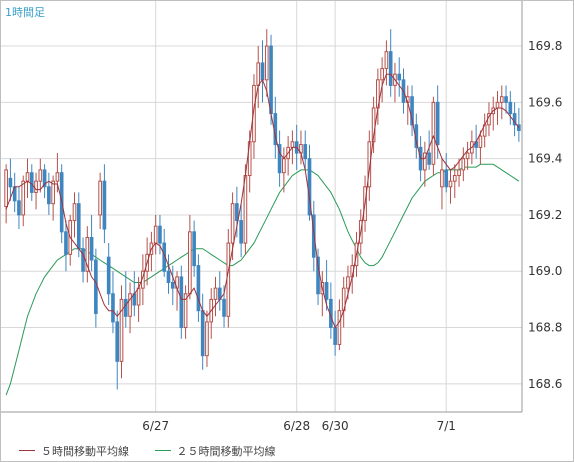 The width and height of the screenshot is (574, 462). I want to click on legend-ma5-swatch, so click(27, 450).